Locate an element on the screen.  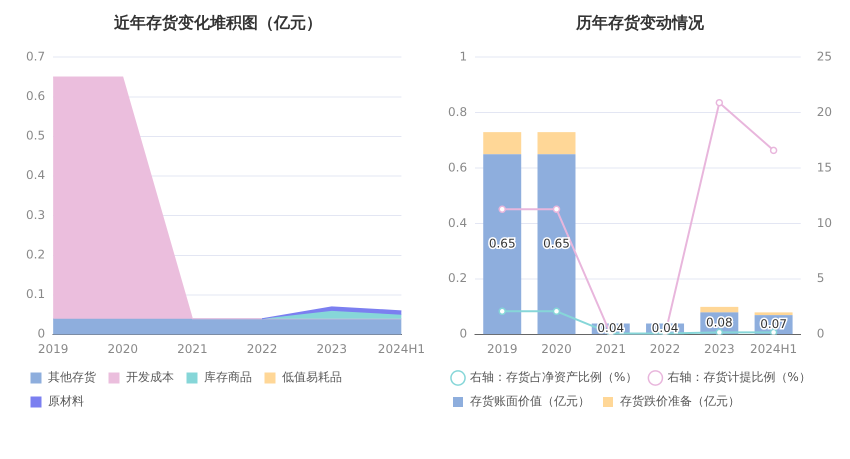
legend-label: 存货跌价准备（亿元） is located at coordinates (680, 401).